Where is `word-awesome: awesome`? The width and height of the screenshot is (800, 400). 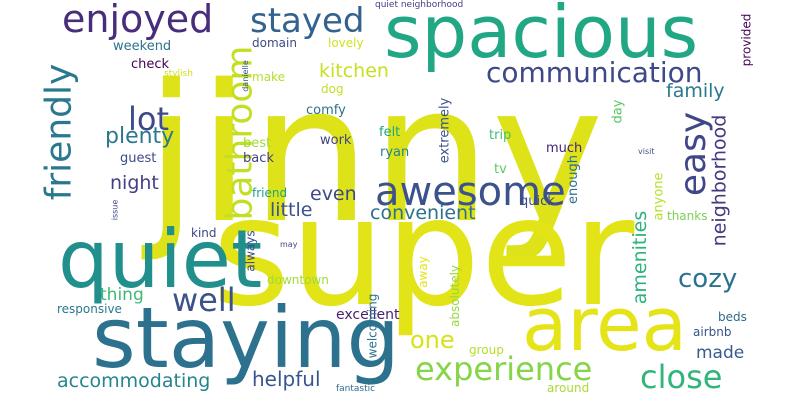
word-awesome: awesome is located at coordinates (470, 192).